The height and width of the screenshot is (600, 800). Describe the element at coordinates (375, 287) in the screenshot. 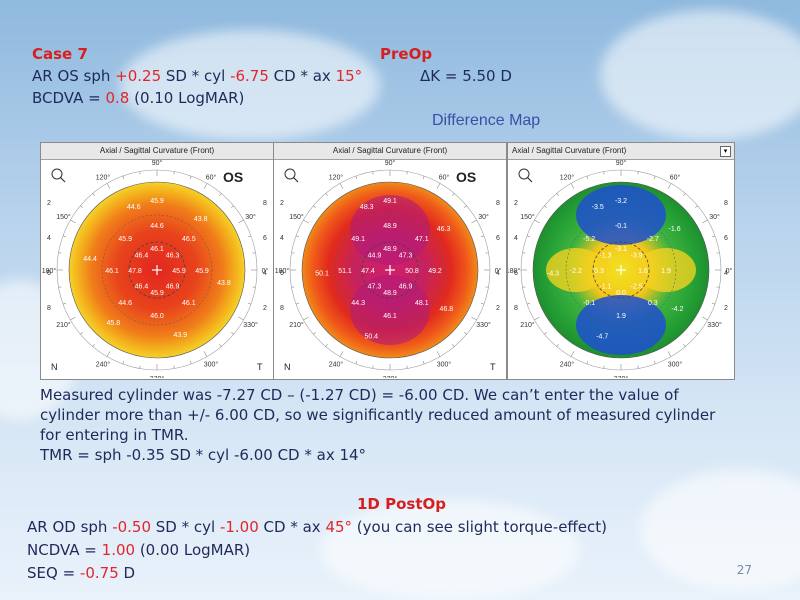

I see `curvature-value: 47.3` at that location.